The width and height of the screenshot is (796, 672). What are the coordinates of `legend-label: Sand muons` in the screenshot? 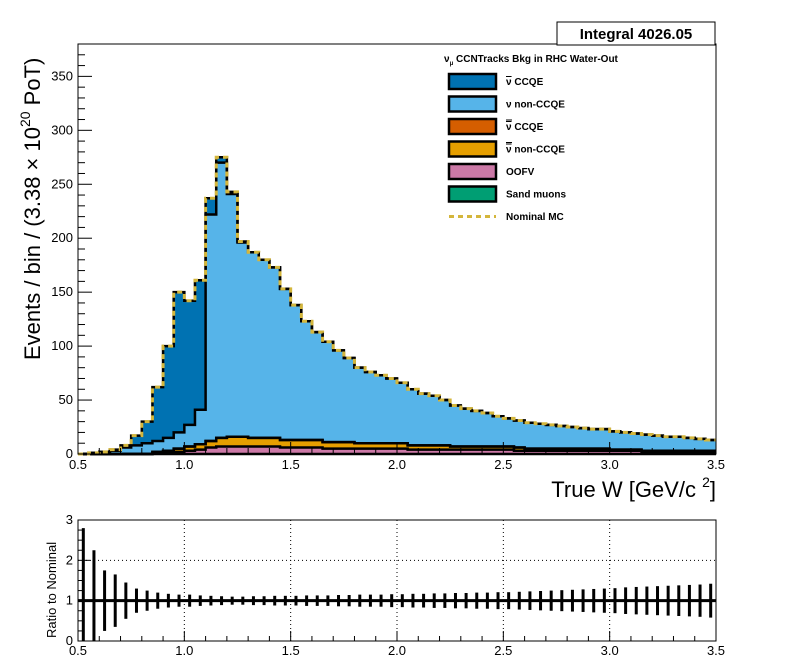 It's located at (536, 195).